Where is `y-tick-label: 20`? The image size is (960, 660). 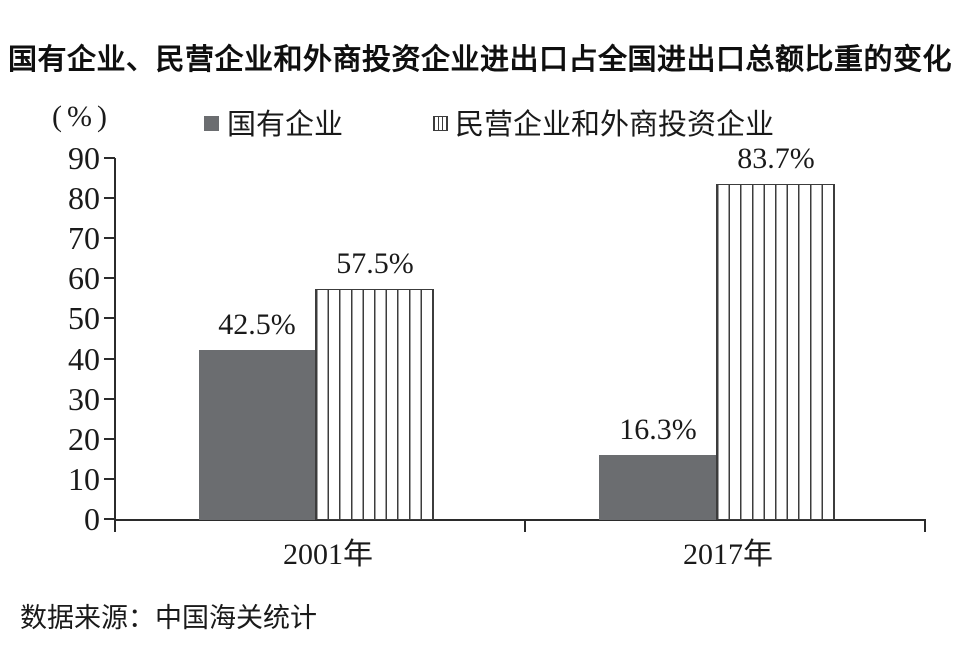 y-tick-label: 20 is located at coordinates (84, 439).